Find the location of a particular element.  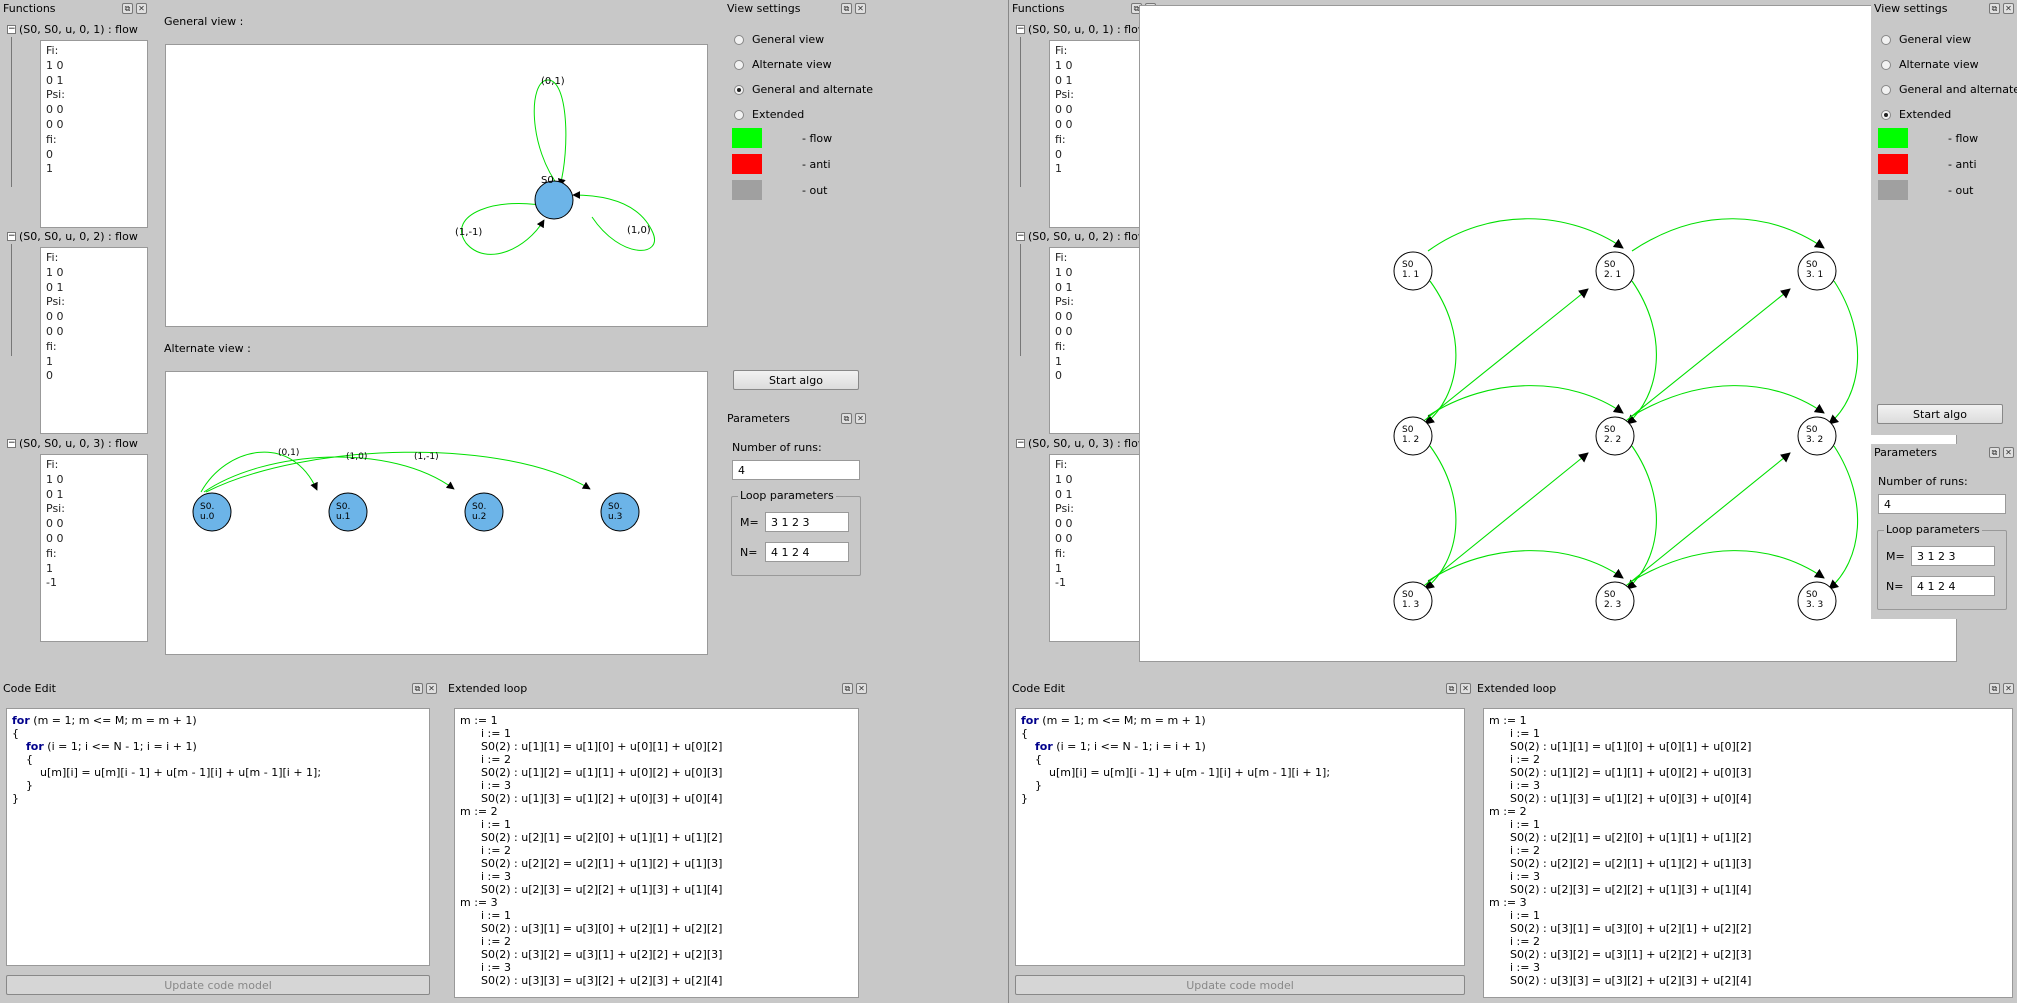

alternate-view-label: Alternate view : is located at coordinates (207, 348).